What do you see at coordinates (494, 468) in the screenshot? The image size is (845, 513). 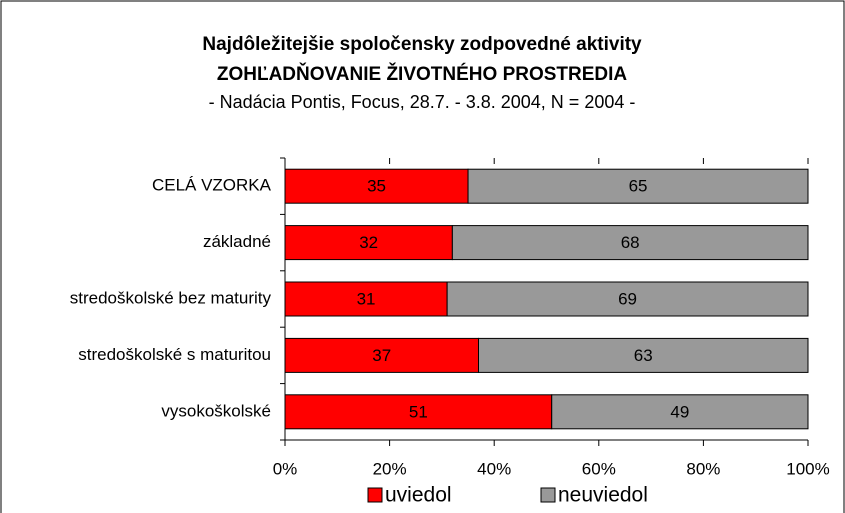 I see `x-tick-label: 40%` at bounding box center [494, 468].